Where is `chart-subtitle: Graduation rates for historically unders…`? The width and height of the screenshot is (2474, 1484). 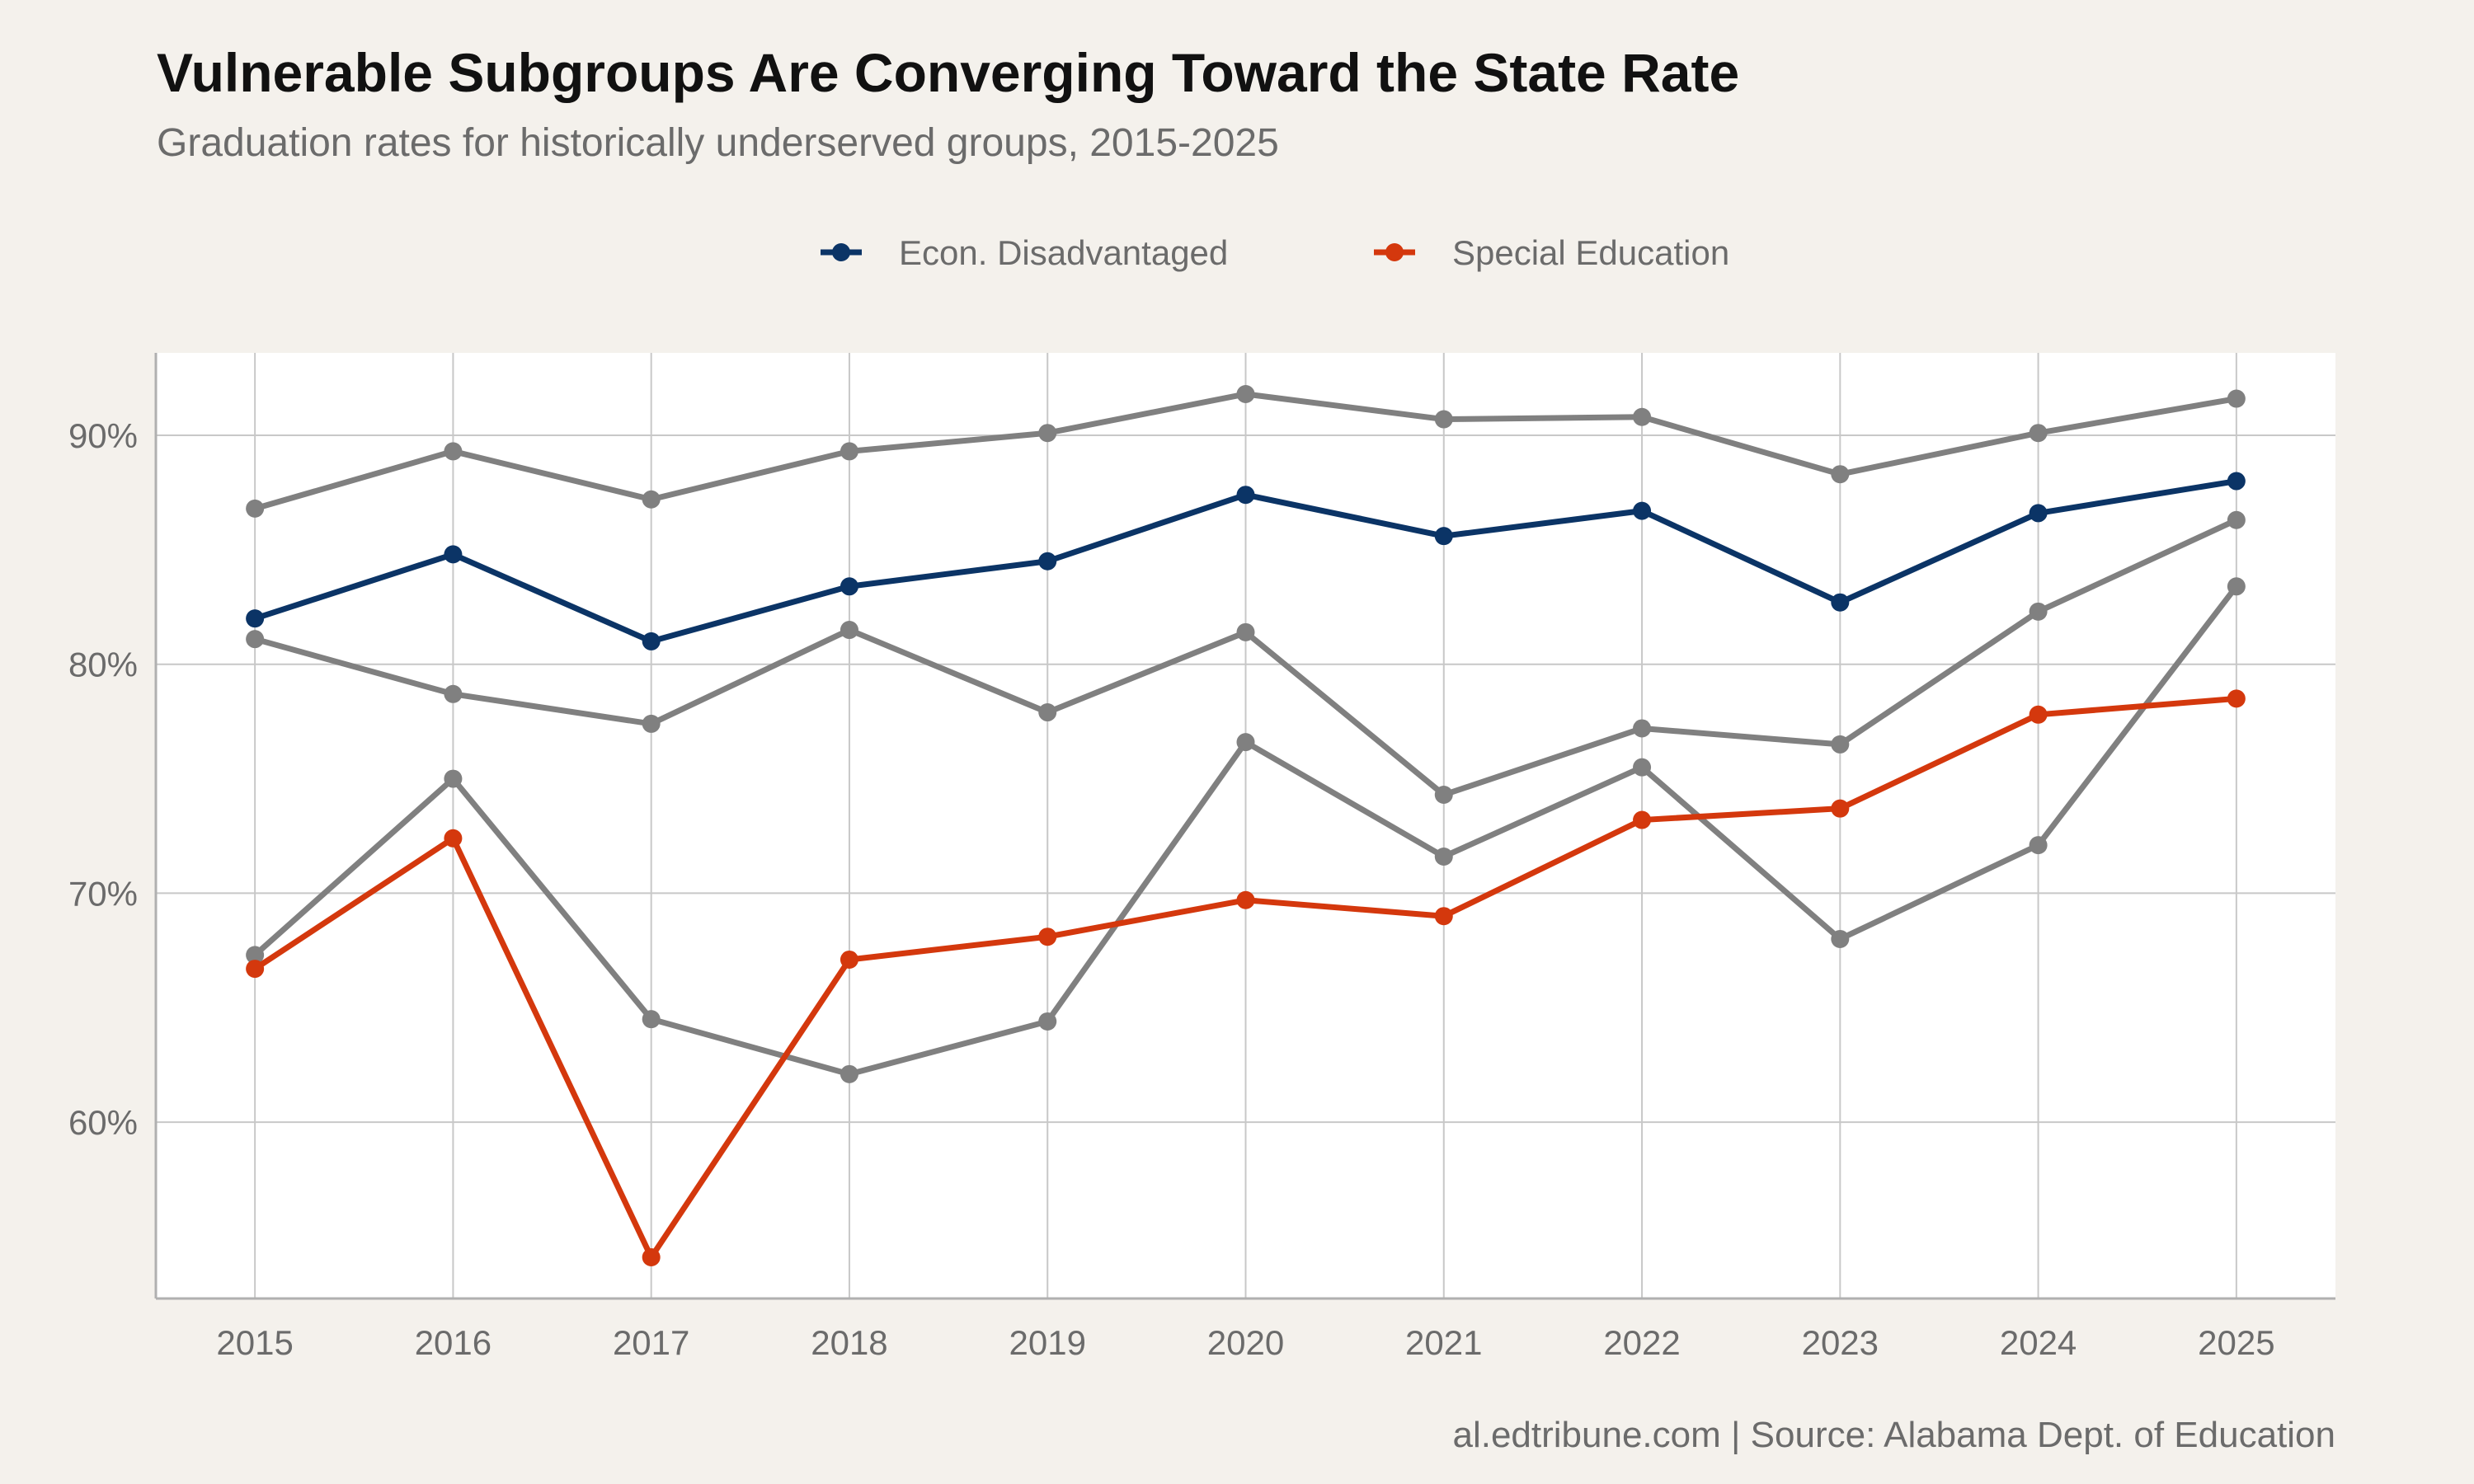 chart-subtitle: Graduation rates for historically unders… is located at coordinates (718, 143).